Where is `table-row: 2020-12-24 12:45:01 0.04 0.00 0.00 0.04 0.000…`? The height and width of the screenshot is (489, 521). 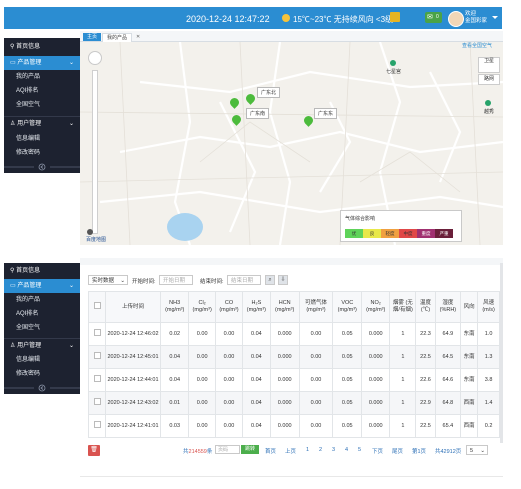
table-row: 2020-12-24 12:45:01 0.04 0.00 0.00 0.04 0.000… is located at coordinates (294, 357).